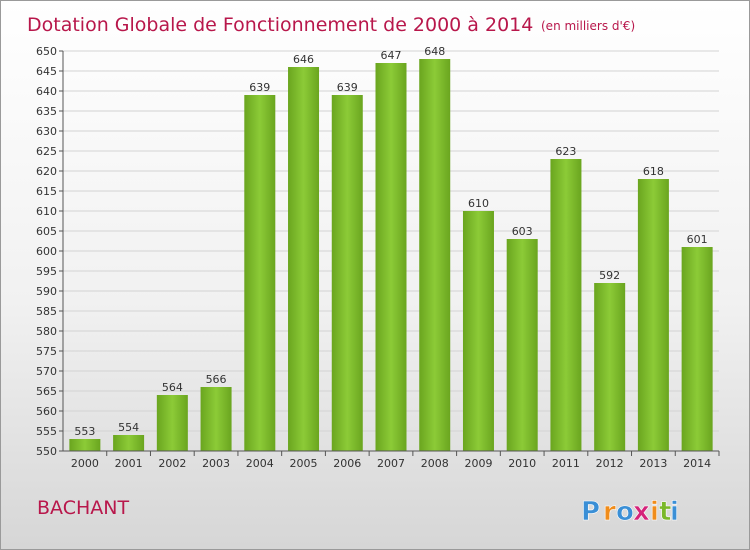 This screenshot has width=750, height=550. I want to click on bar-value-label: 610, so click(478, 203).